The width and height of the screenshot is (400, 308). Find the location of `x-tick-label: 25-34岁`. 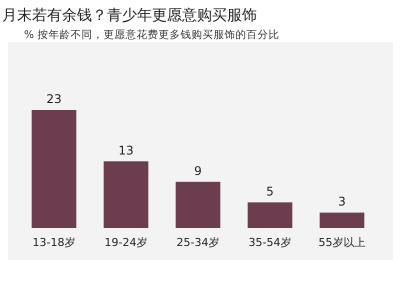

x-tick-label: 25-34岁 is located at coordinates (198, 242).